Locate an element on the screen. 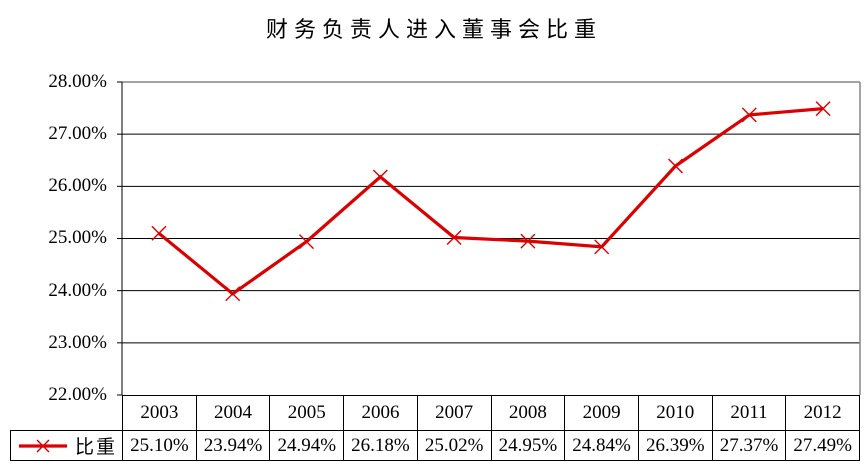  x-category-label: 2005 is located at coordinates (307, 413).